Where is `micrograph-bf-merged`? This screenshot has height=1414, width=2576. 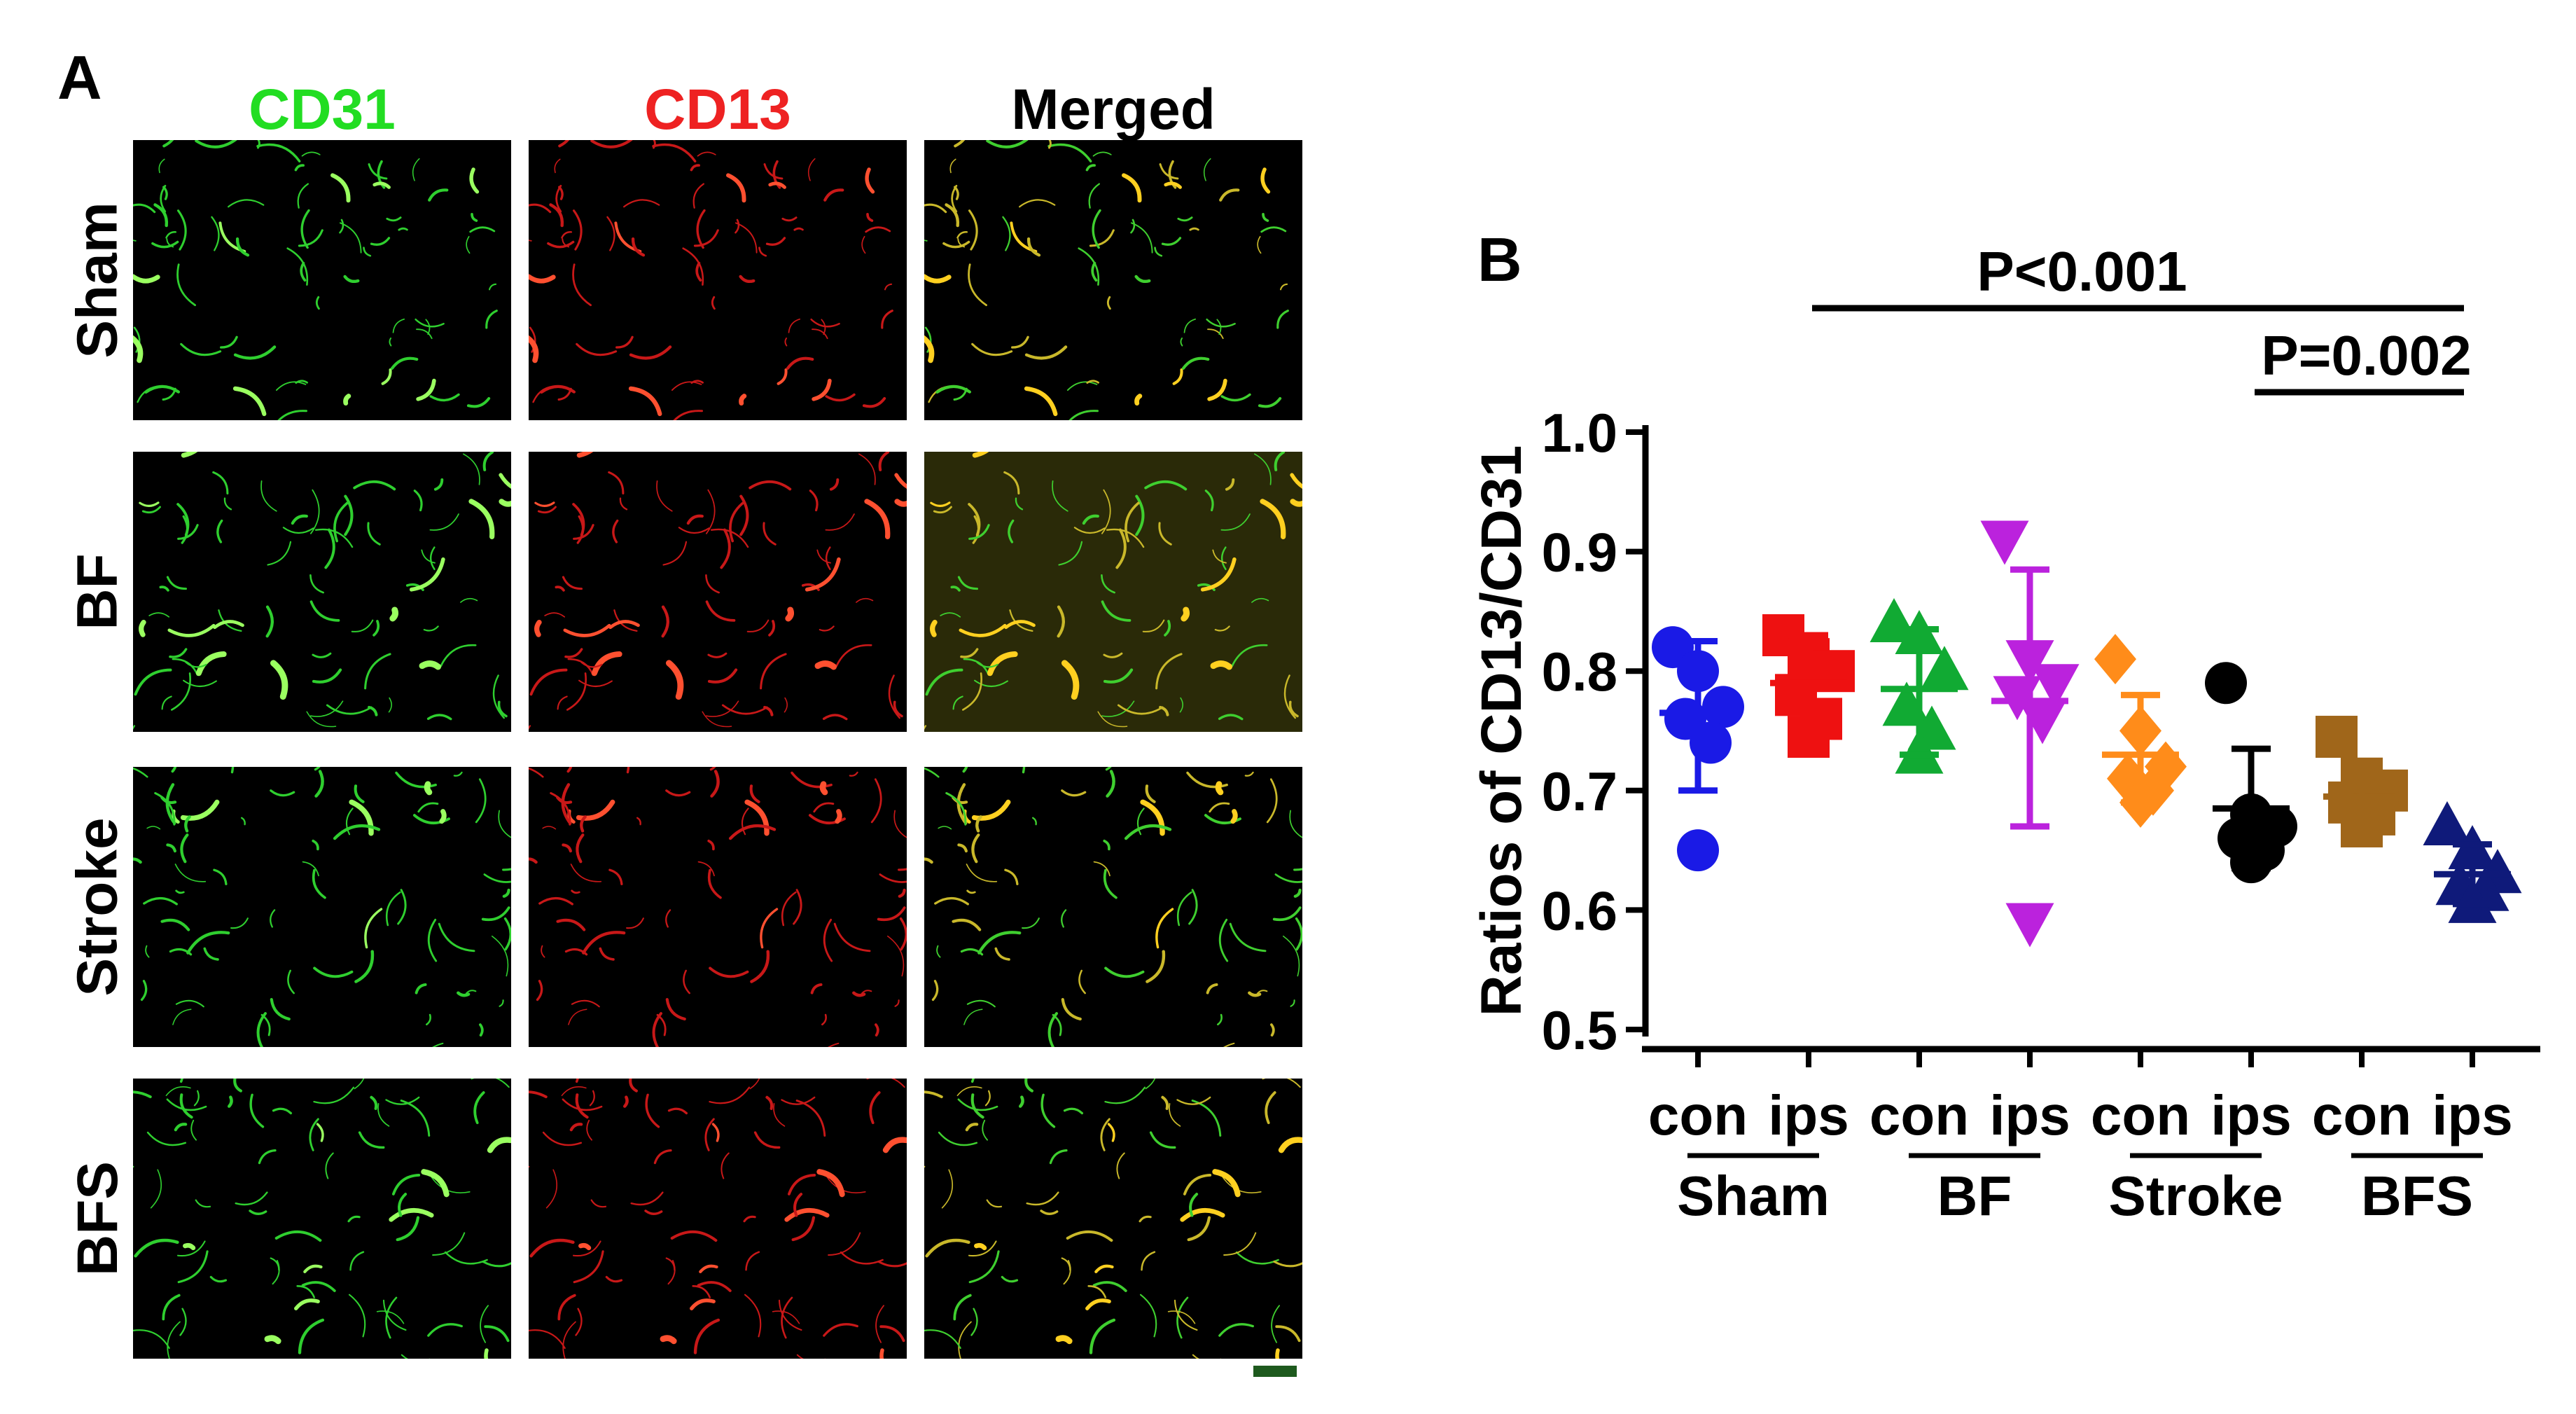 micrograph-bf-merged is located at coordinates (1113, 592).